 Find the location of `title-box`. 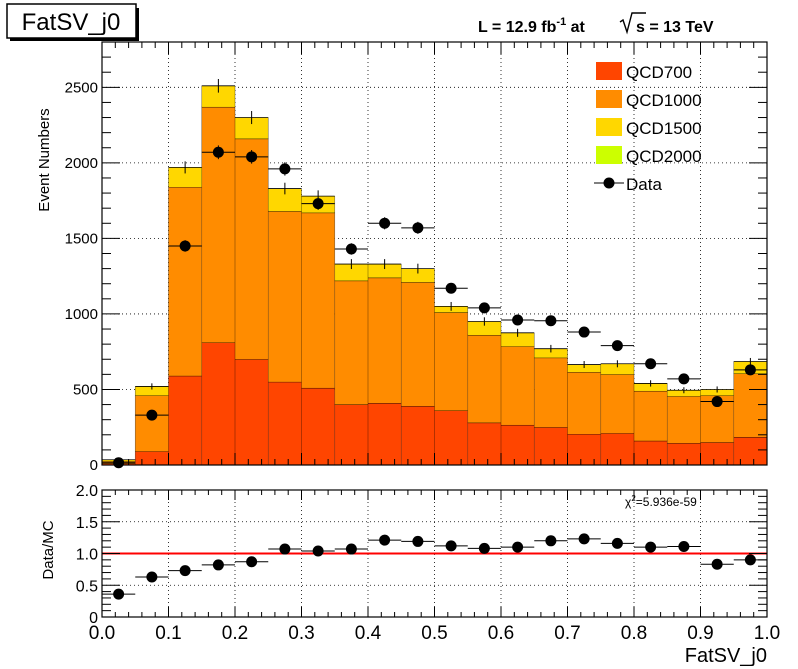

title-box is located at coordinates (71, 21).